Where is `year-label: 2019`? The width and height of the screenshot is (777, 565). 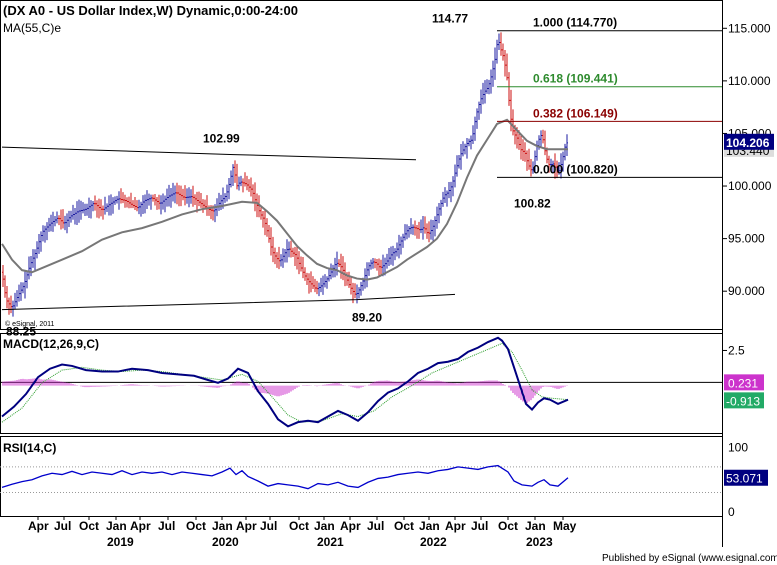
year-label: 2019 is located at coordinates (120, 542).